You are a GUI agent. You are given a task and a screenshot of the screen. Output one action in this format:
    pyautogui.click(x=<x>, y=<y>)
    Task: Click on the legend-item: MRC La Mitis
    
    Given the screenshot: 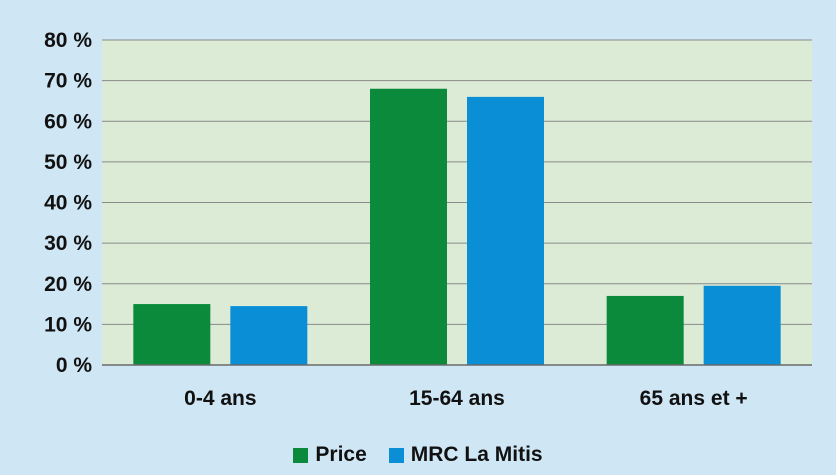 What is the action you would take?
    pyautogui.click(x=465, y=455)
    